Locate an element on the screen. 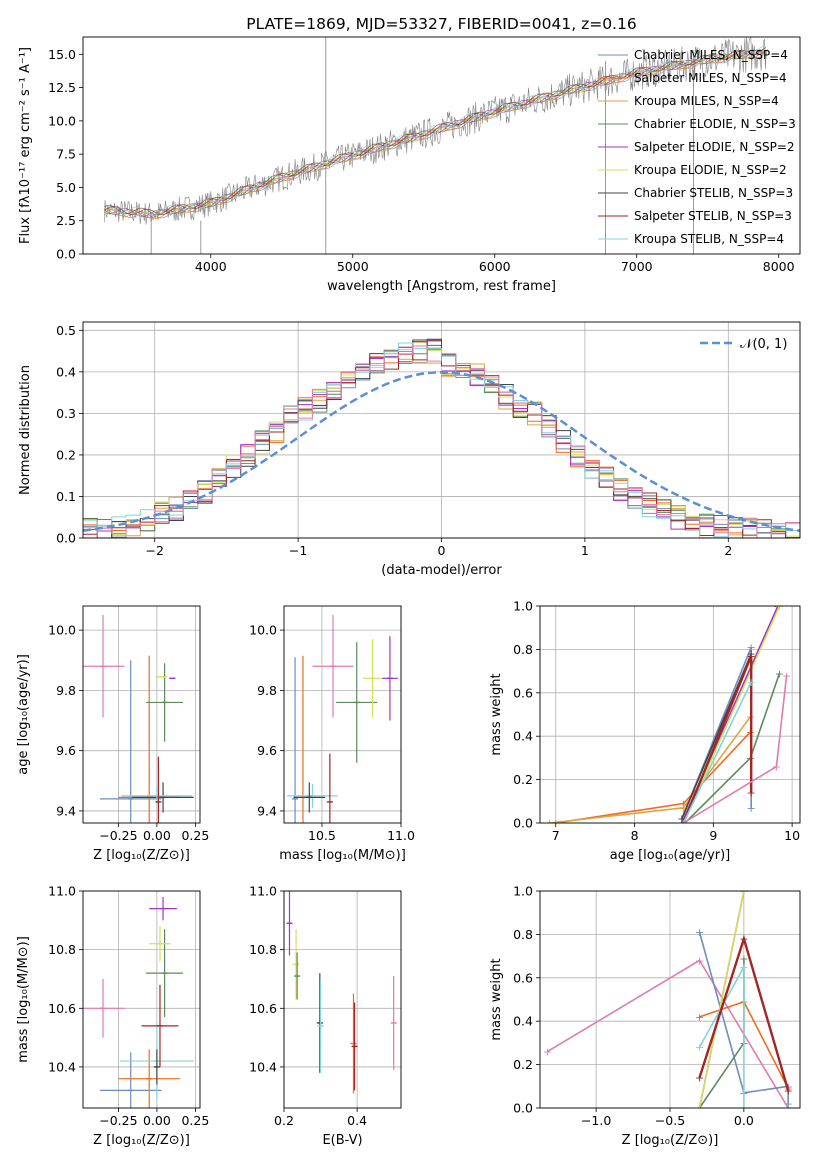  x-tick-label: −2 is located at coordinates (154, 550).